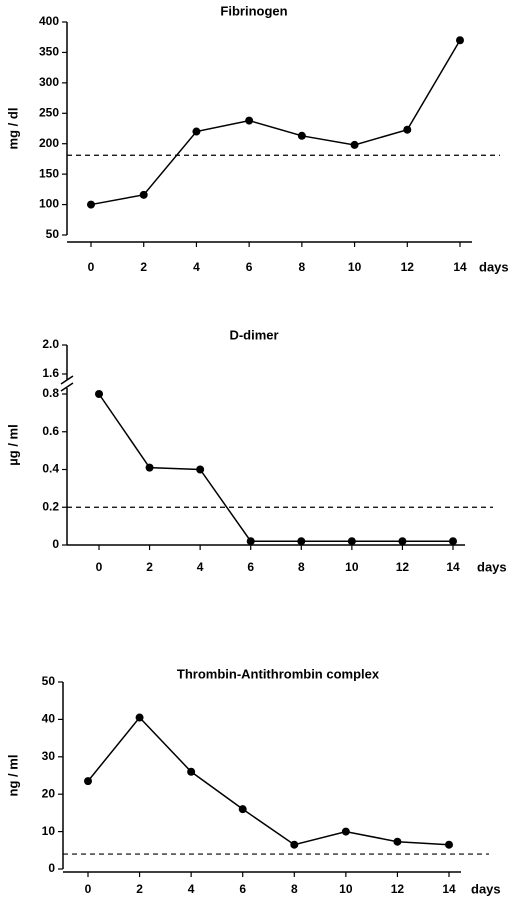 This screenshot has width=520, height=898. What do you see at coordinates (49, 112) in the screenshot?
I see `y-tick-label: 250` at bounding box center [49, 112].